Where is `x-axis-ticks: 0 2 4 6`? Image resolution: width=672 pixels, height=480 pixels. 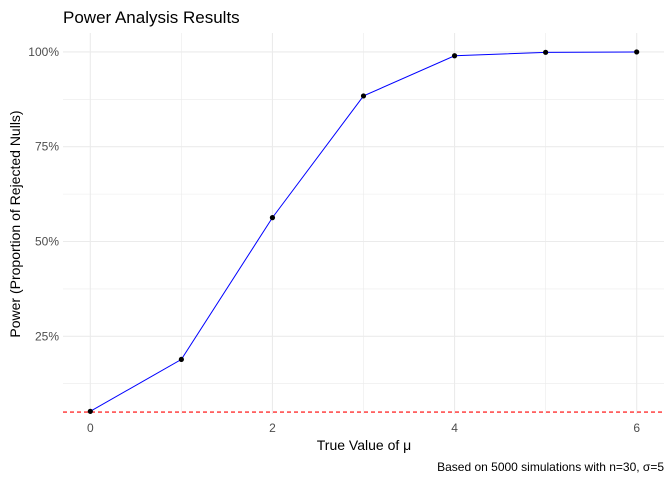 x-axis-ticks: 0 2 4 6 is located at coordinates (363, 428).